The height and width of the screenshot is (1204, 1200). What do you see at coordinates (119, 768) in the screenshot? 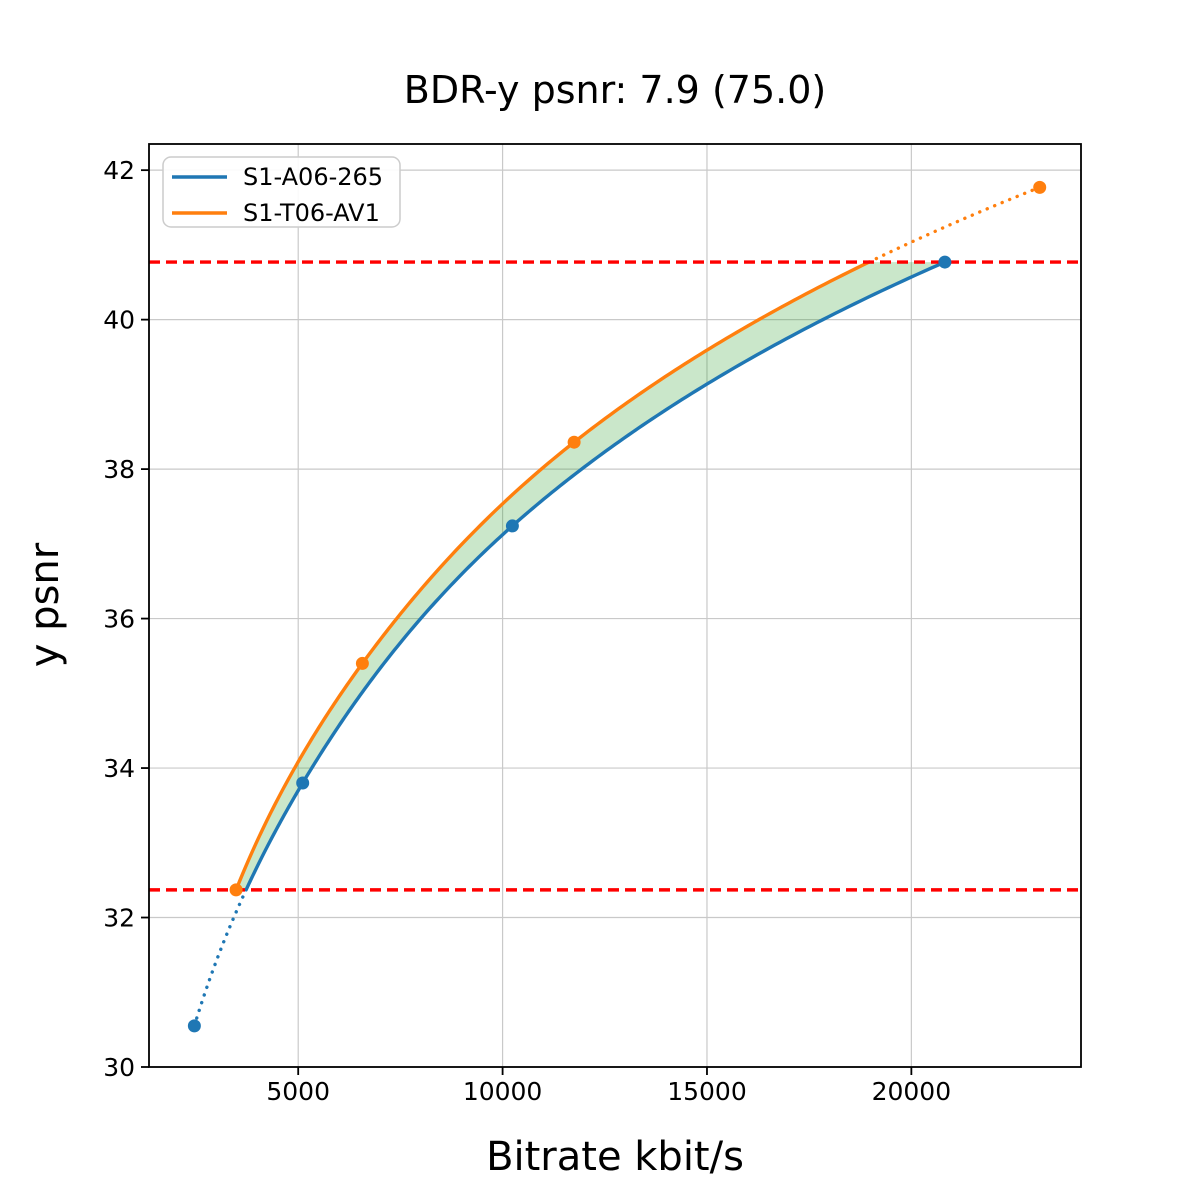
I see `ytick-label-34: 34` at bounding box center [119, 768].